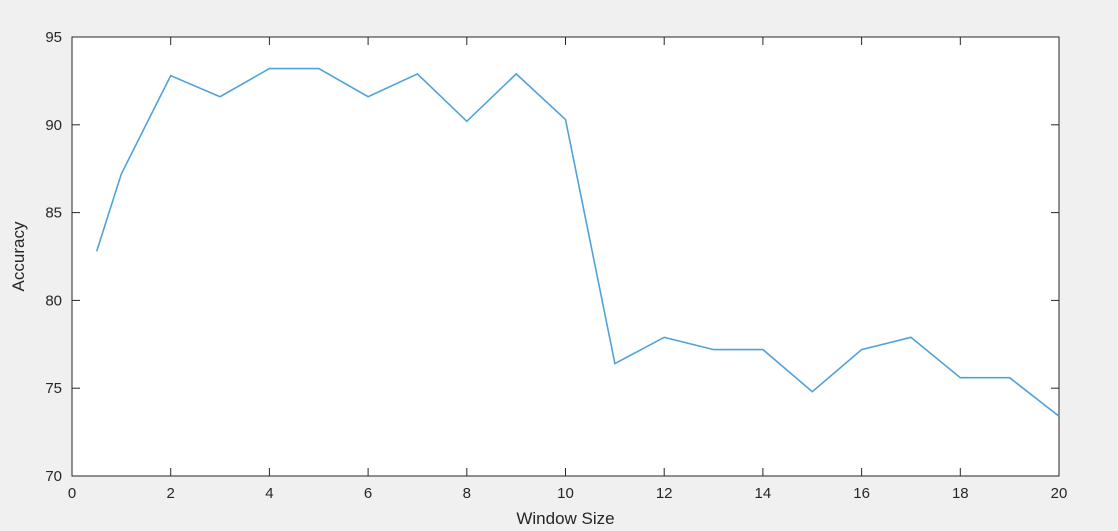 The image size is (1118, 531). I want to click on x-tick-label: 2, so click(171, 493).